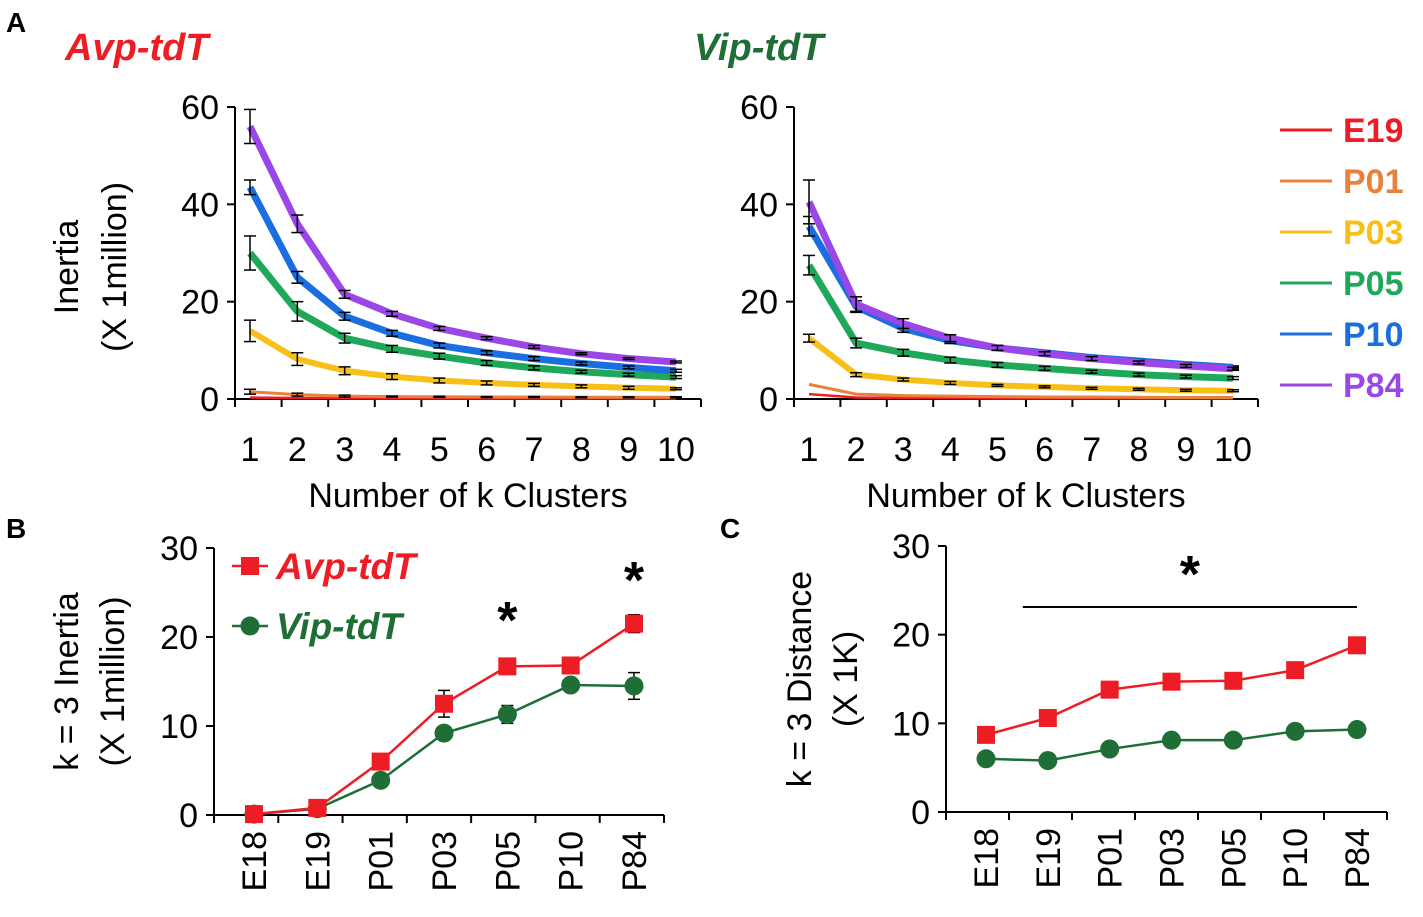 This screenshot has height=917, width=1423. I want to click on legend-label: P05, so click(1373, 284).